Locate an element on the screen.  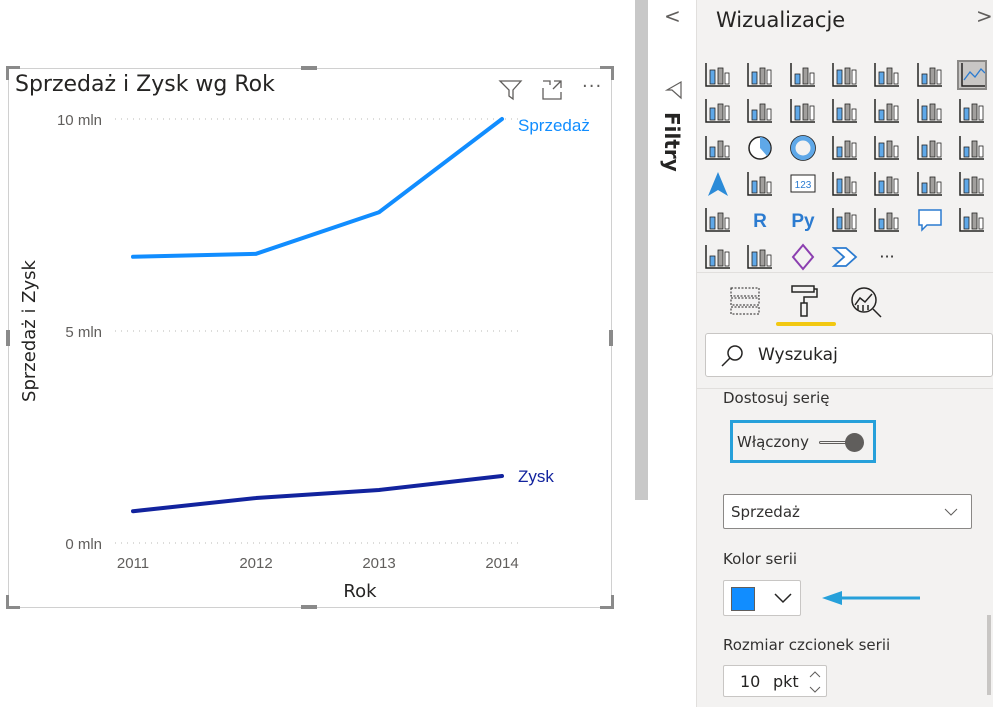
visual-decomposition-tree-button is located at coordinates (887, 220).